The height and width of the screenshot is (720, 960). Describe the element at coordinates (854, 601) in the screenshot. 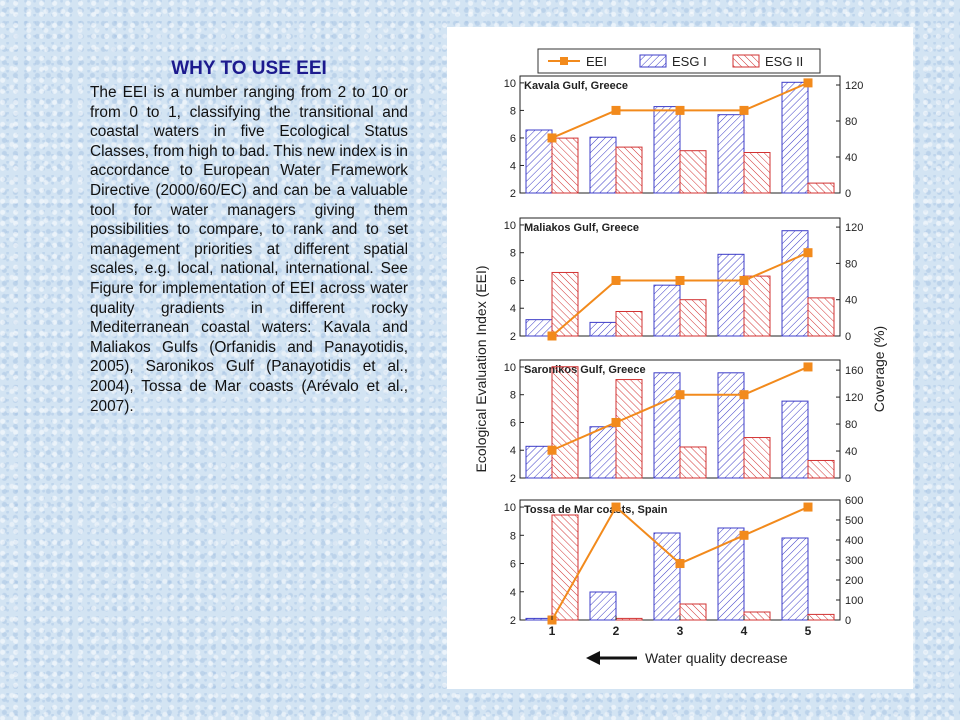

I see `y-tick-label-right: 100` at that location.